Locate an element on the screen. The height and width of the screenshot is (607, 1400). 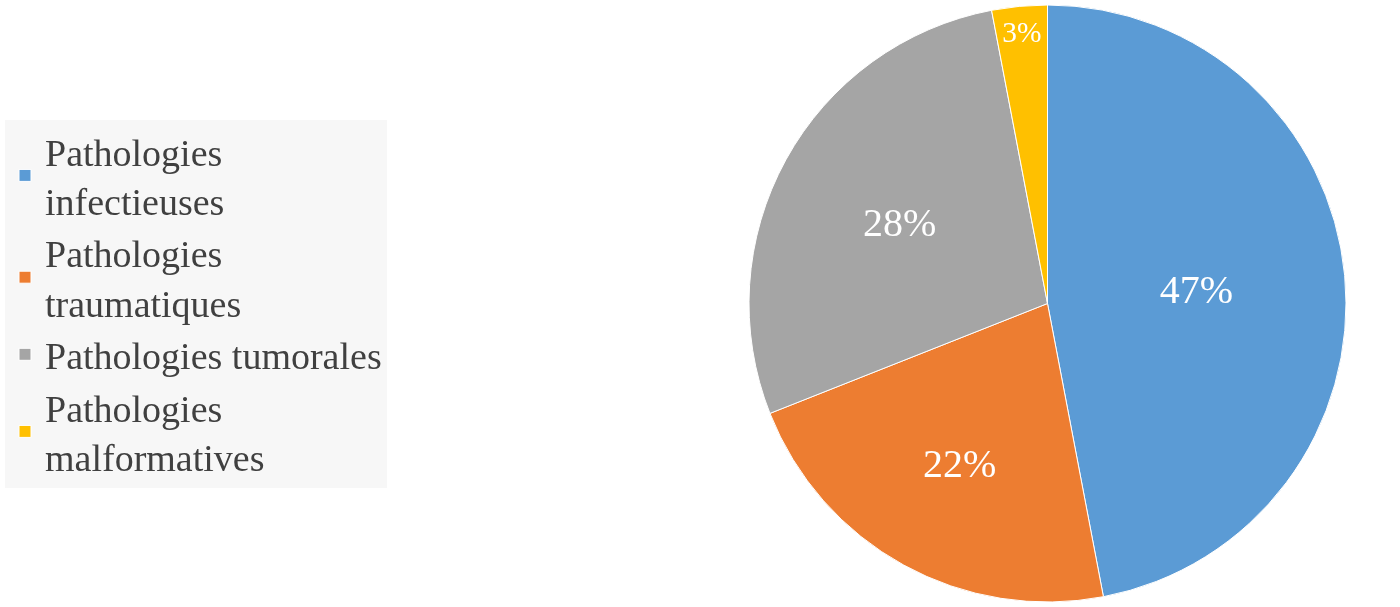
data-label: 3% is located at coordinates (1022, 31).